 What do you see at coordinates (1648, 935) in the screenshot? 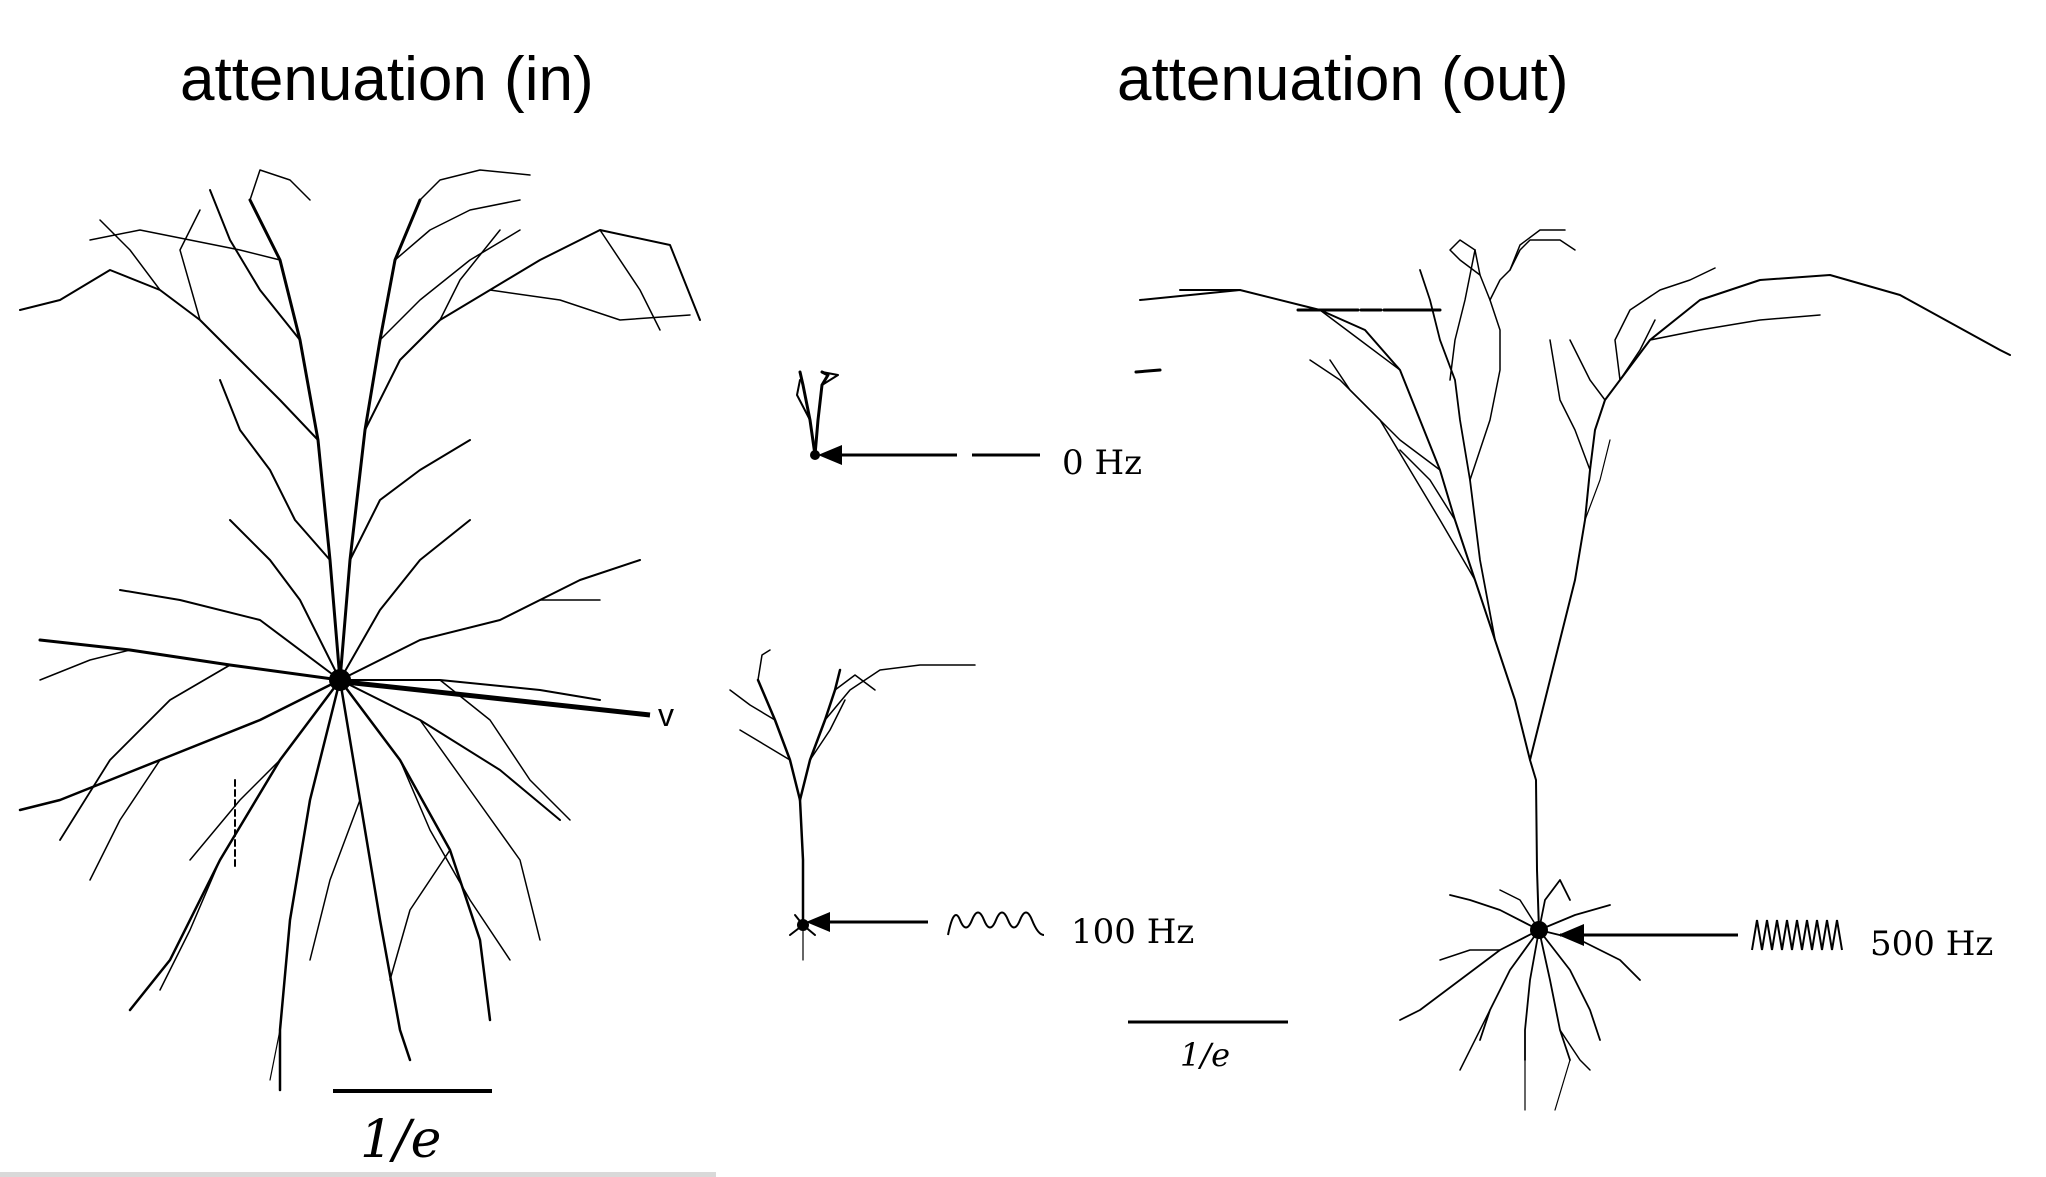
I see `arrow-icon-500hz` at bounding box center [1648, 935].